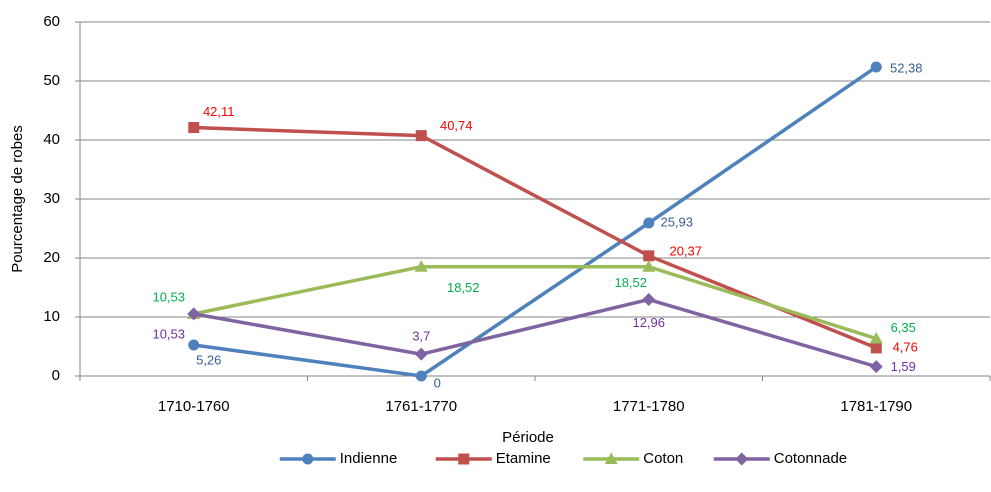 This screenshot has width=991, height=492. I want to click on y-tick-label: 30, so click(51, 198).